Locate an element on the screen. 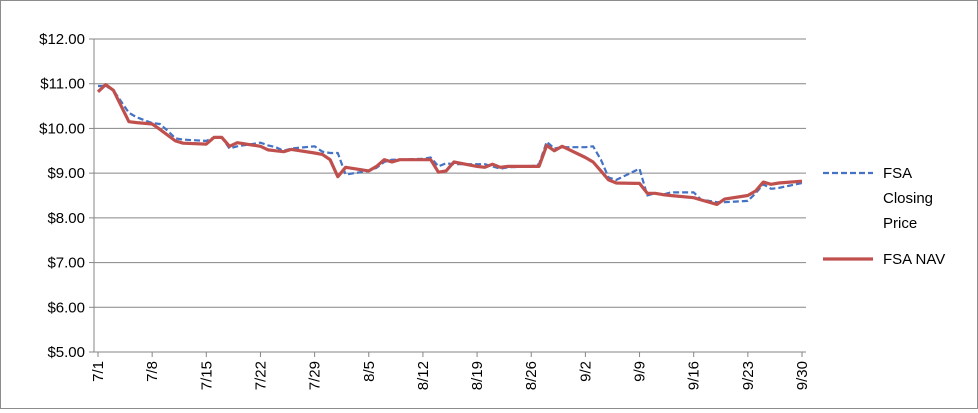 This screenshot has height=413, width=978. x-tick-label: 7/8 is located at coordinates (152, 371).